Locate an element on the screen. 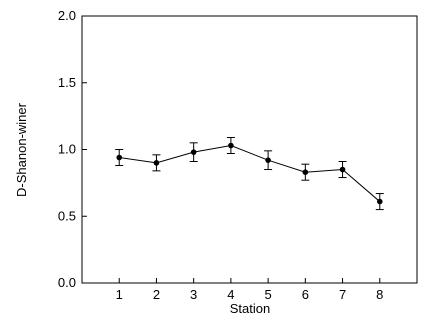 Image resolution: width=431 pixels, height=325 pixels. y-tick-label: 1.0 is located at coordinates (67, 149).